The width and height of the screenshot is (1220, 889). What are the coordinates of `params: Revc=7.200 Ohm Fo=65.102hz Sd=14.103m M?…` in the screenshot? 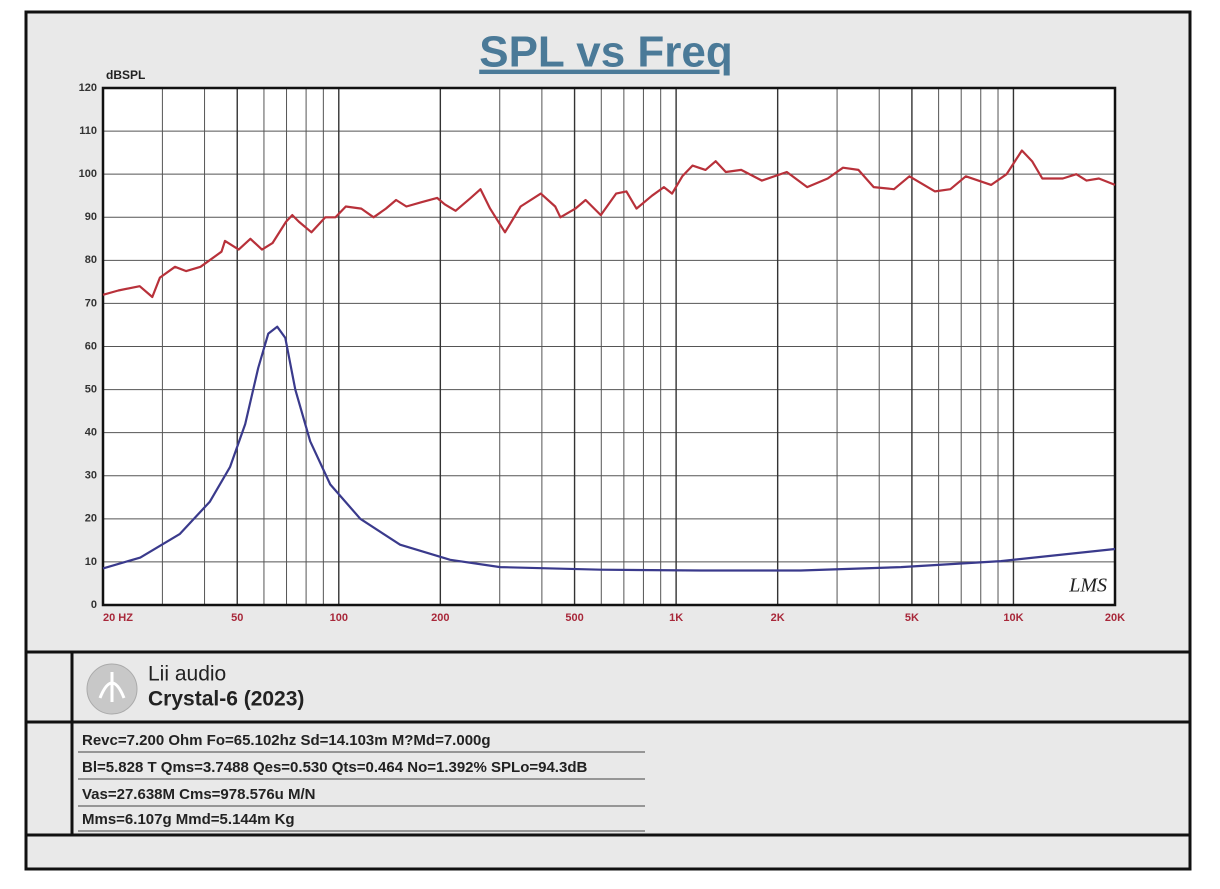 It's located at (361, 782).